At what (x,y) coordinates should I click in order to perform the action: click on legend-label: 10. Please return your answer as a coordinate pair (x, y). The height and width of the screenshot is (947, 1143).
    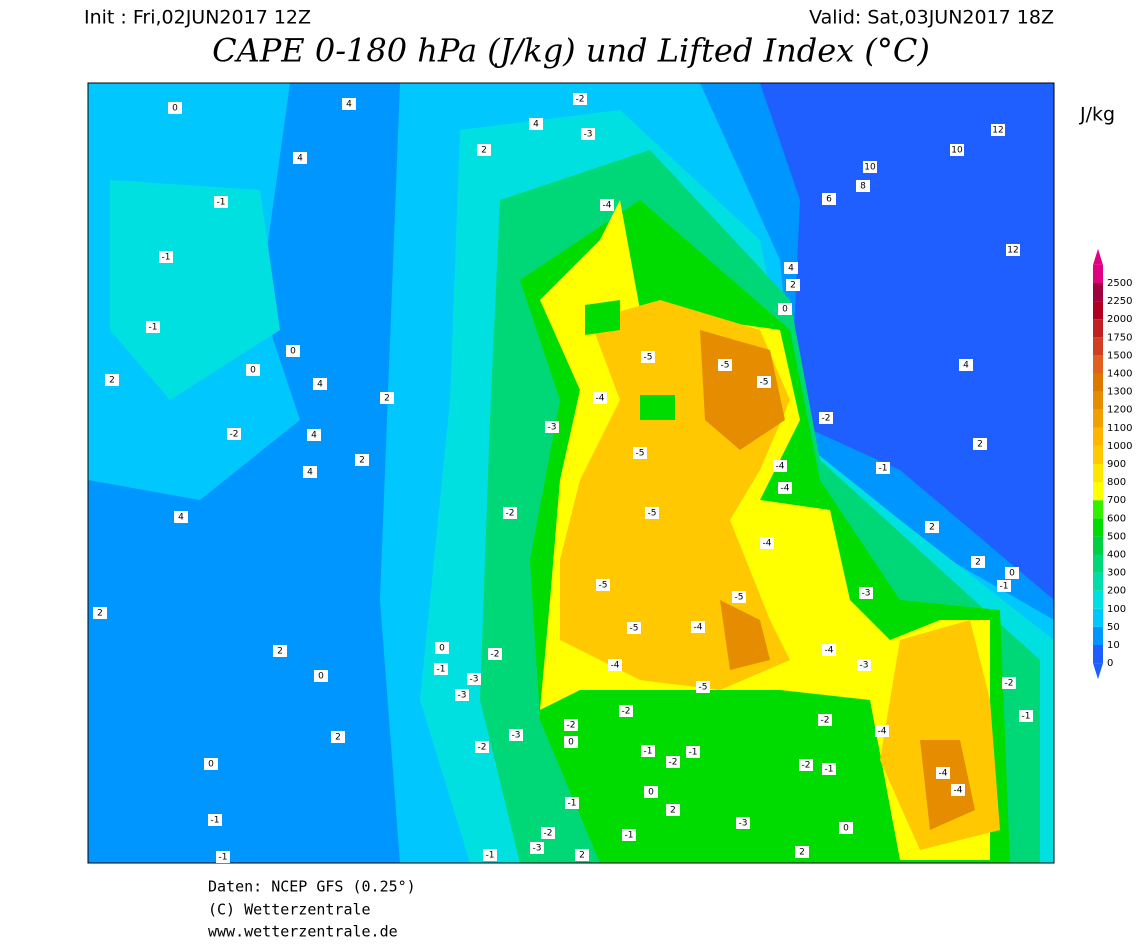
    Looking at the image, I should click on (1113, 645).